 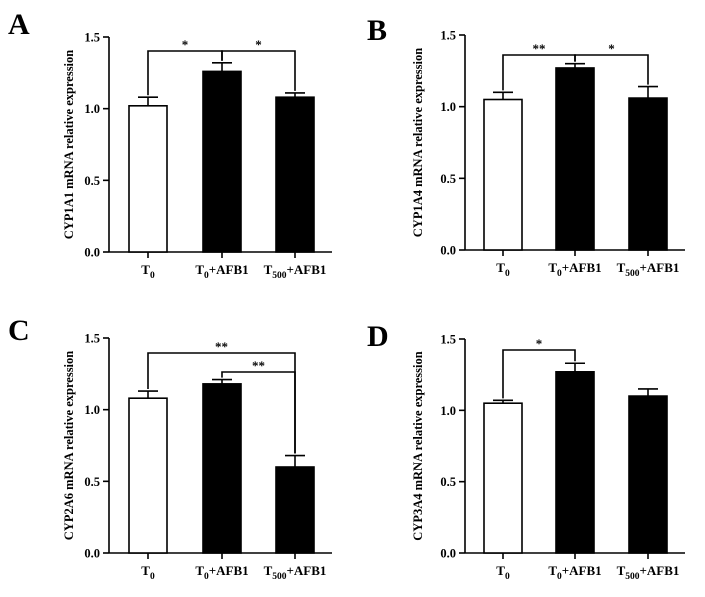 I want to click on panel-letter: C, so click(x=19, y=330).